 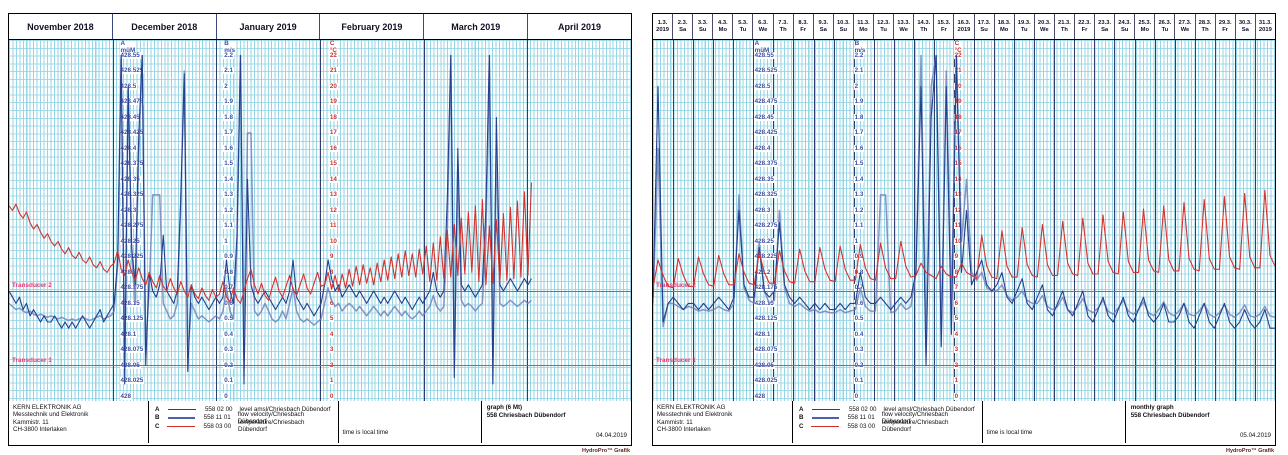 What do you see at coordinates (682, 23) in the screenshot?
I see `day-date-label: 2.3.` at bounding box center [682, 23].